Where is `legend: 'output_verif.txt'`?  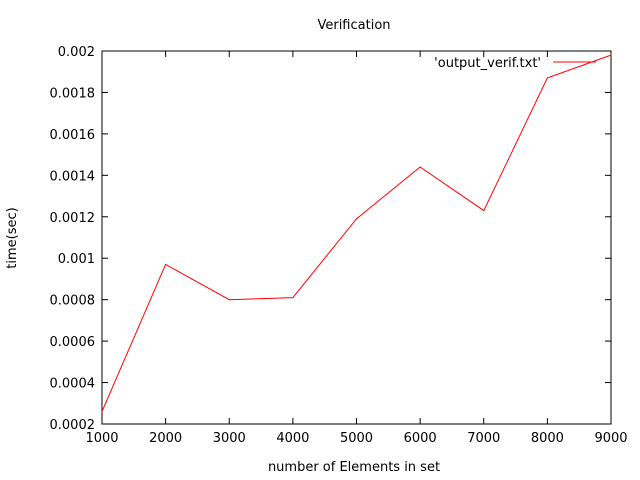 legend: 'output_verif.txt' is located at coordinates (515, 63).